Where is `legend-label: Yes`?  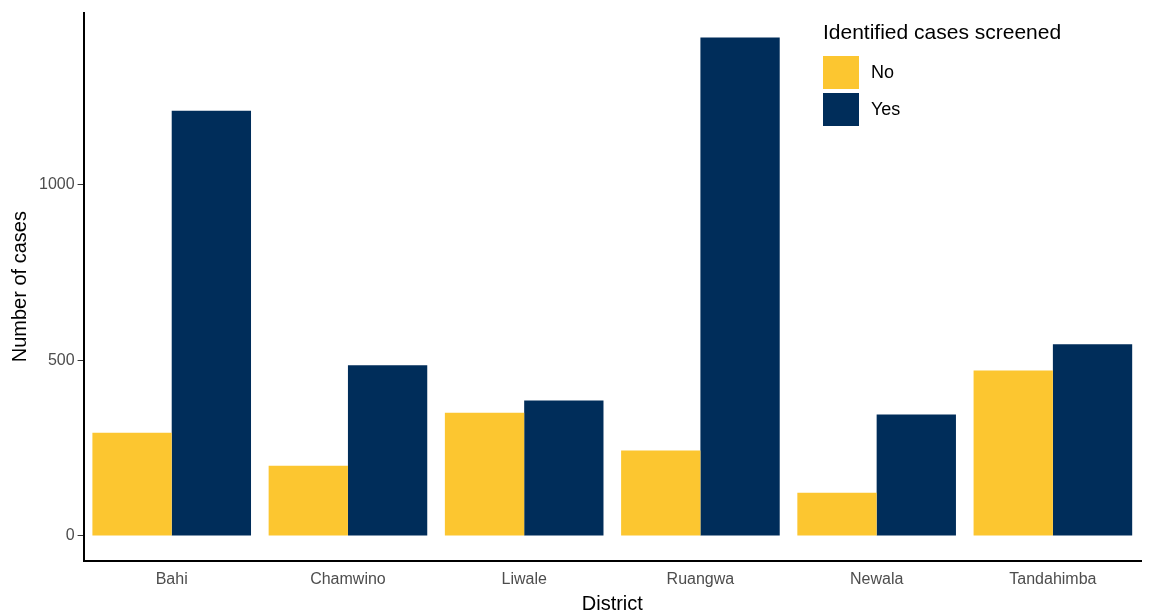
legend-label: Yes is located at coordinates (886, 109).